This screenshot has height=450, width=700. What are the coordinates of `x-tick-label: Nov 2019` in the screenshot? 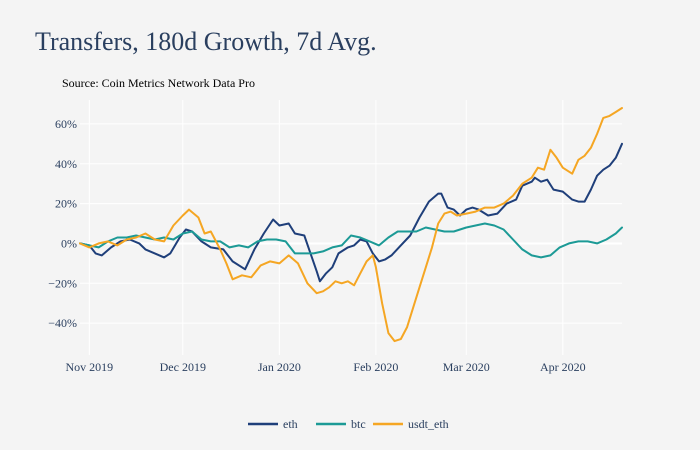 It's located at (90, 367).